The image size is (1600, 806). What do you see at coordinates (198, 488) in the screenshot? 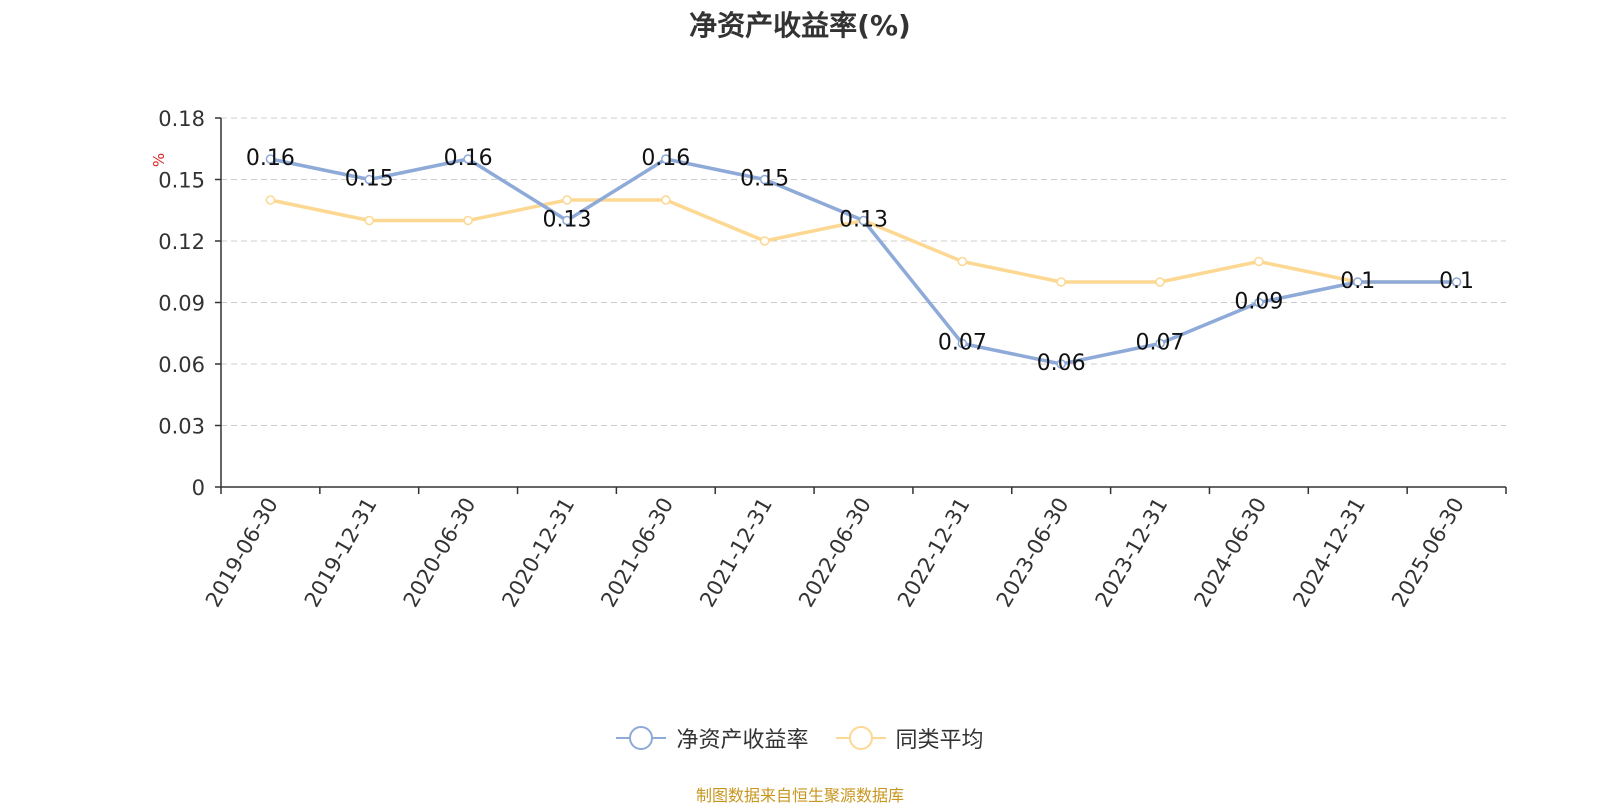
I see `y-tick-label: 0` at bounding box center [198, 488].